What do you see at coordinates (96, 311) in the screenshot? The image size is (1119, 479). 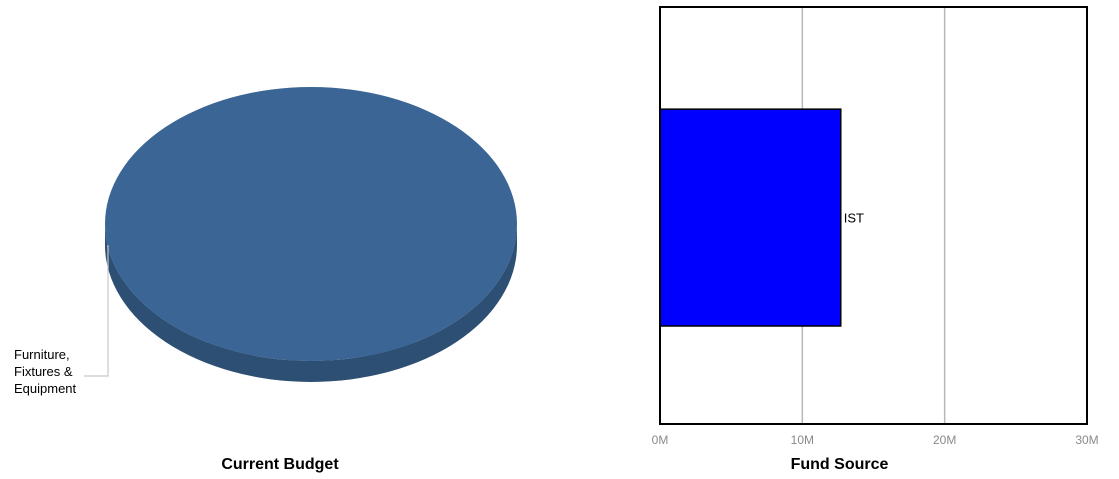 I see `pie-leader-line` at bounding box center [96, 311].